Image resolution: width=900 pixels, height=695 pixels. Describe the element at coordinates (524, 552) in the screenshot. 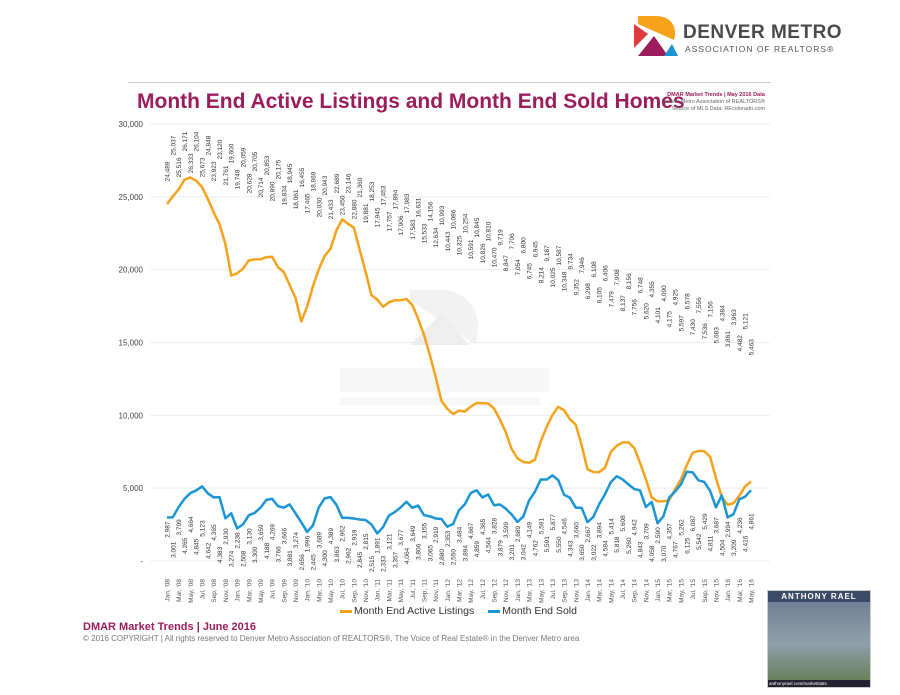

I see `data-label: 3,042` at that location.